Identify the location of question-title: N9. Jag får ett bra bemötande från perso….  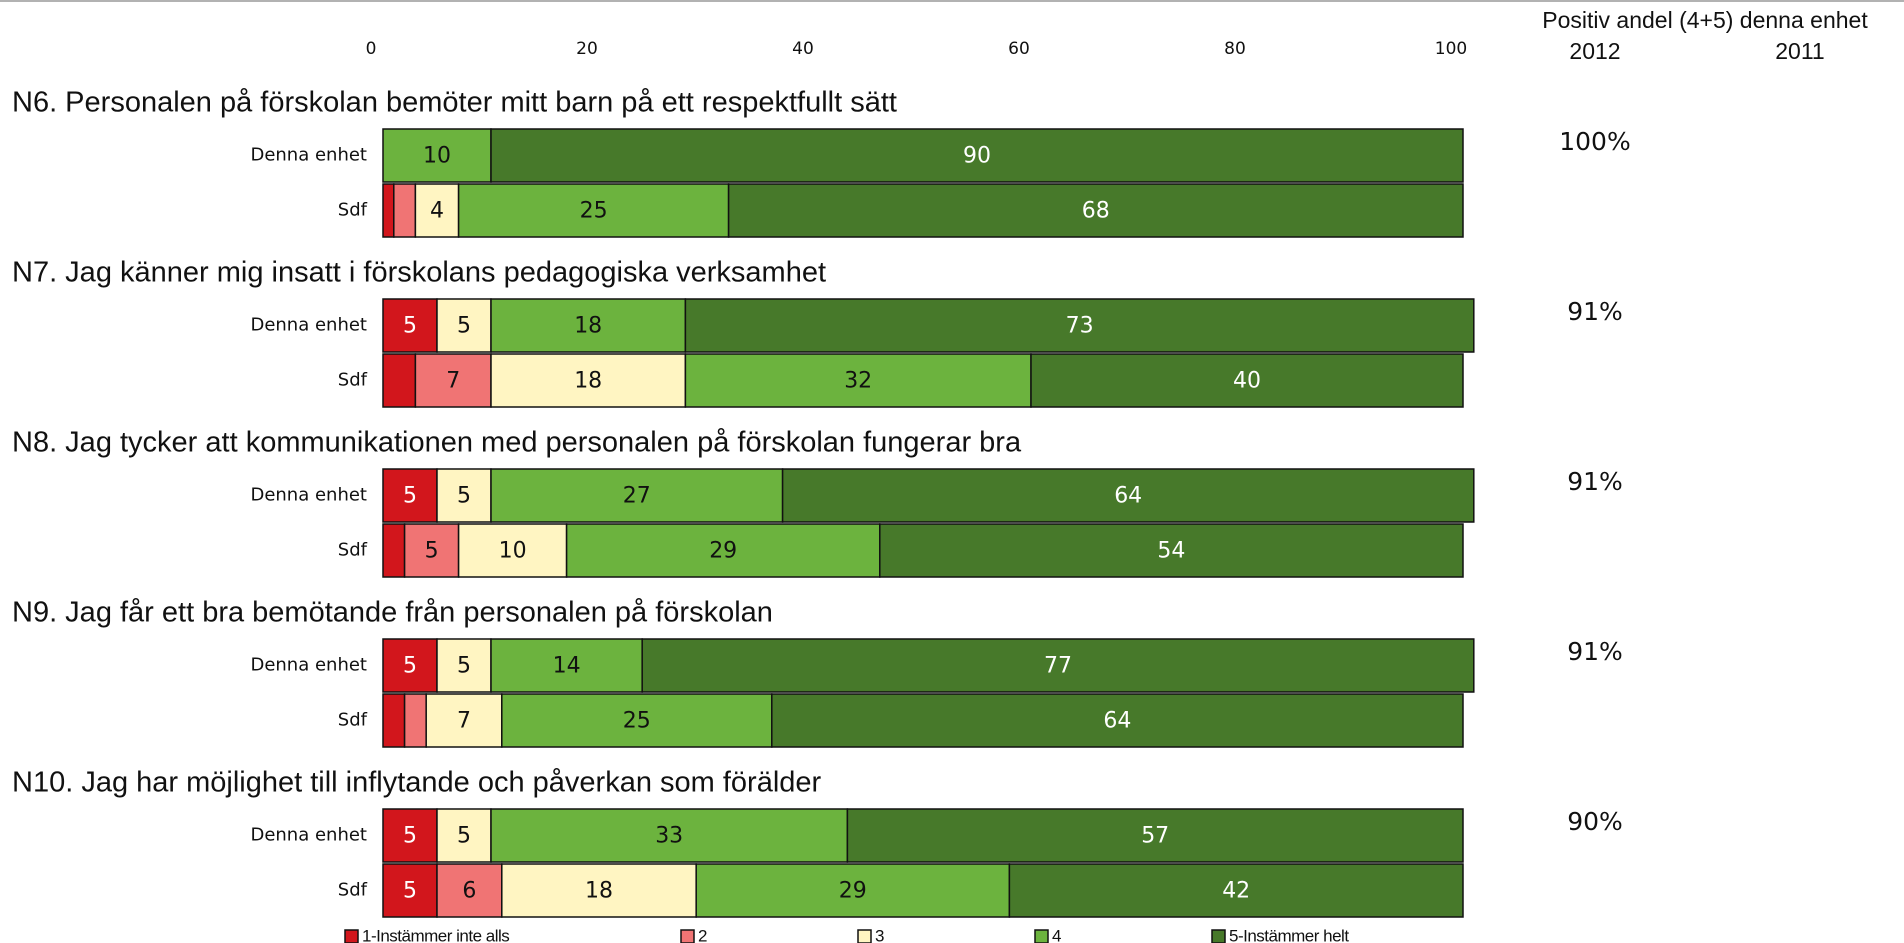
(392, 613).